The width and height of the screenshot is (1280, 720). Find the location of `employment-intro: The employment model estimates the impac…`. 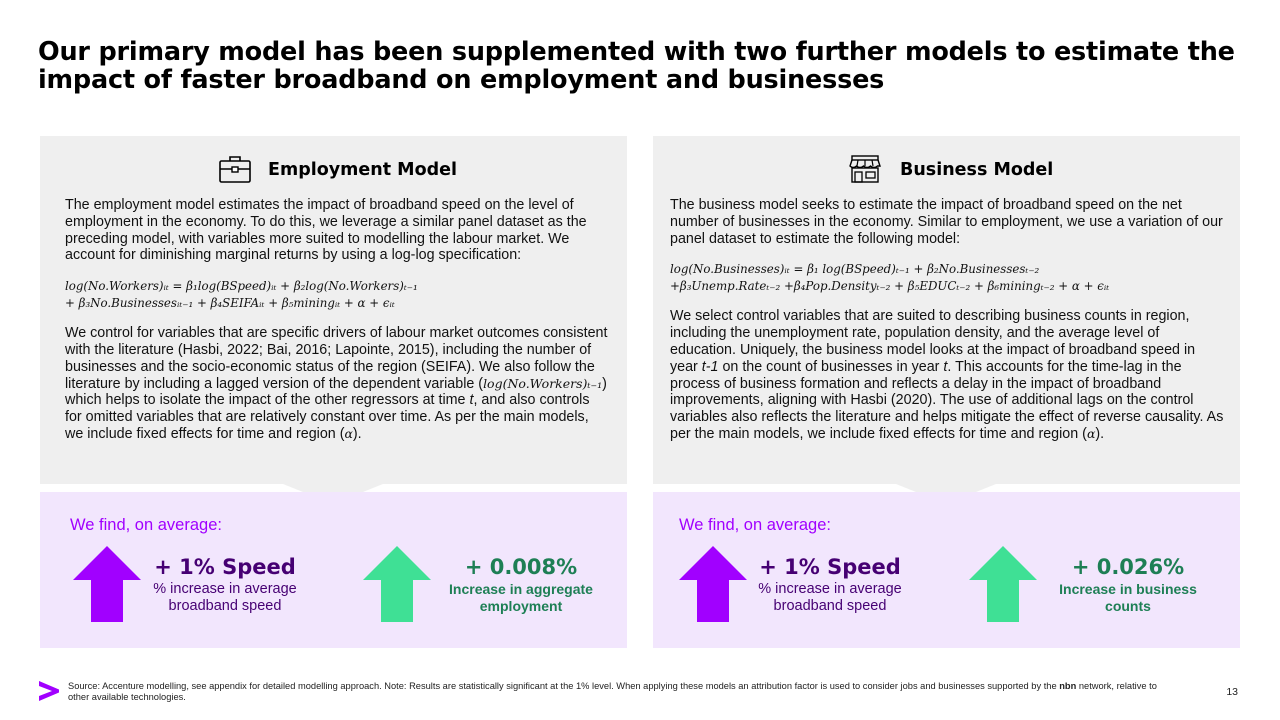

employment-intro: The employment model estimates the impac… is located at coordinates (326, 230).